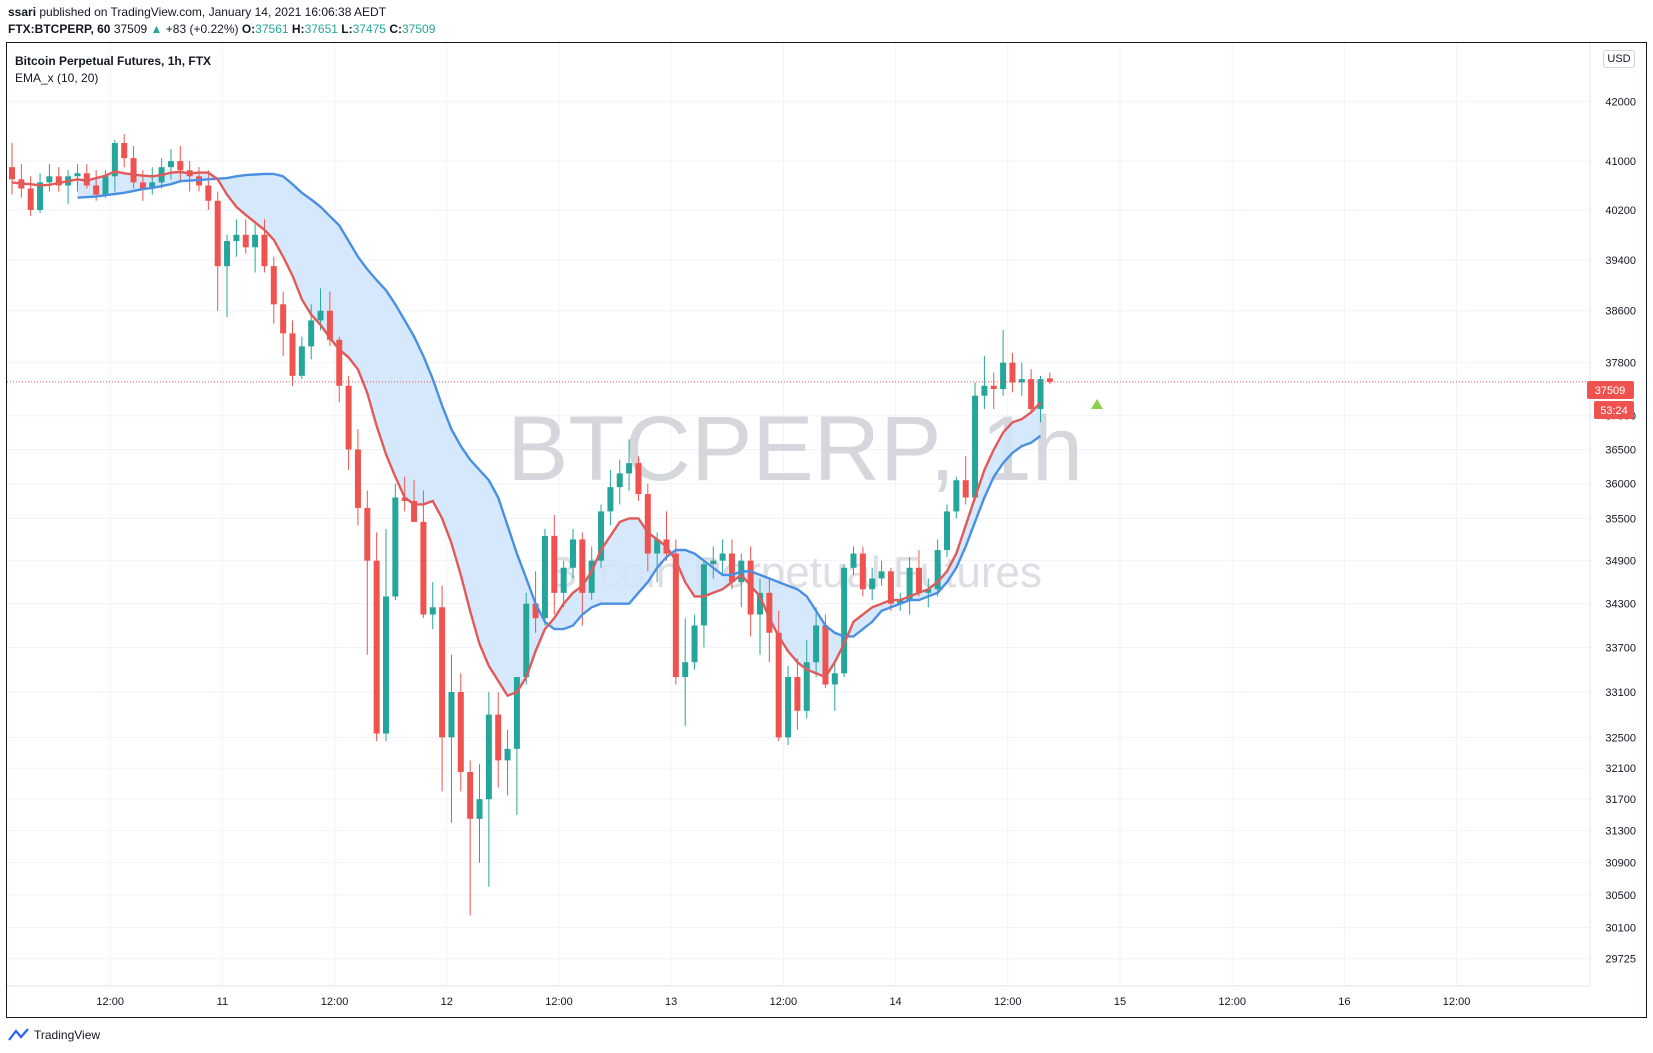 Image resolution: width=1653 pixels, height=1053 pixels. Describe the element at coordinates (1620, 648) in the screenshot. I see `y-tick-label: 33700` at that location.